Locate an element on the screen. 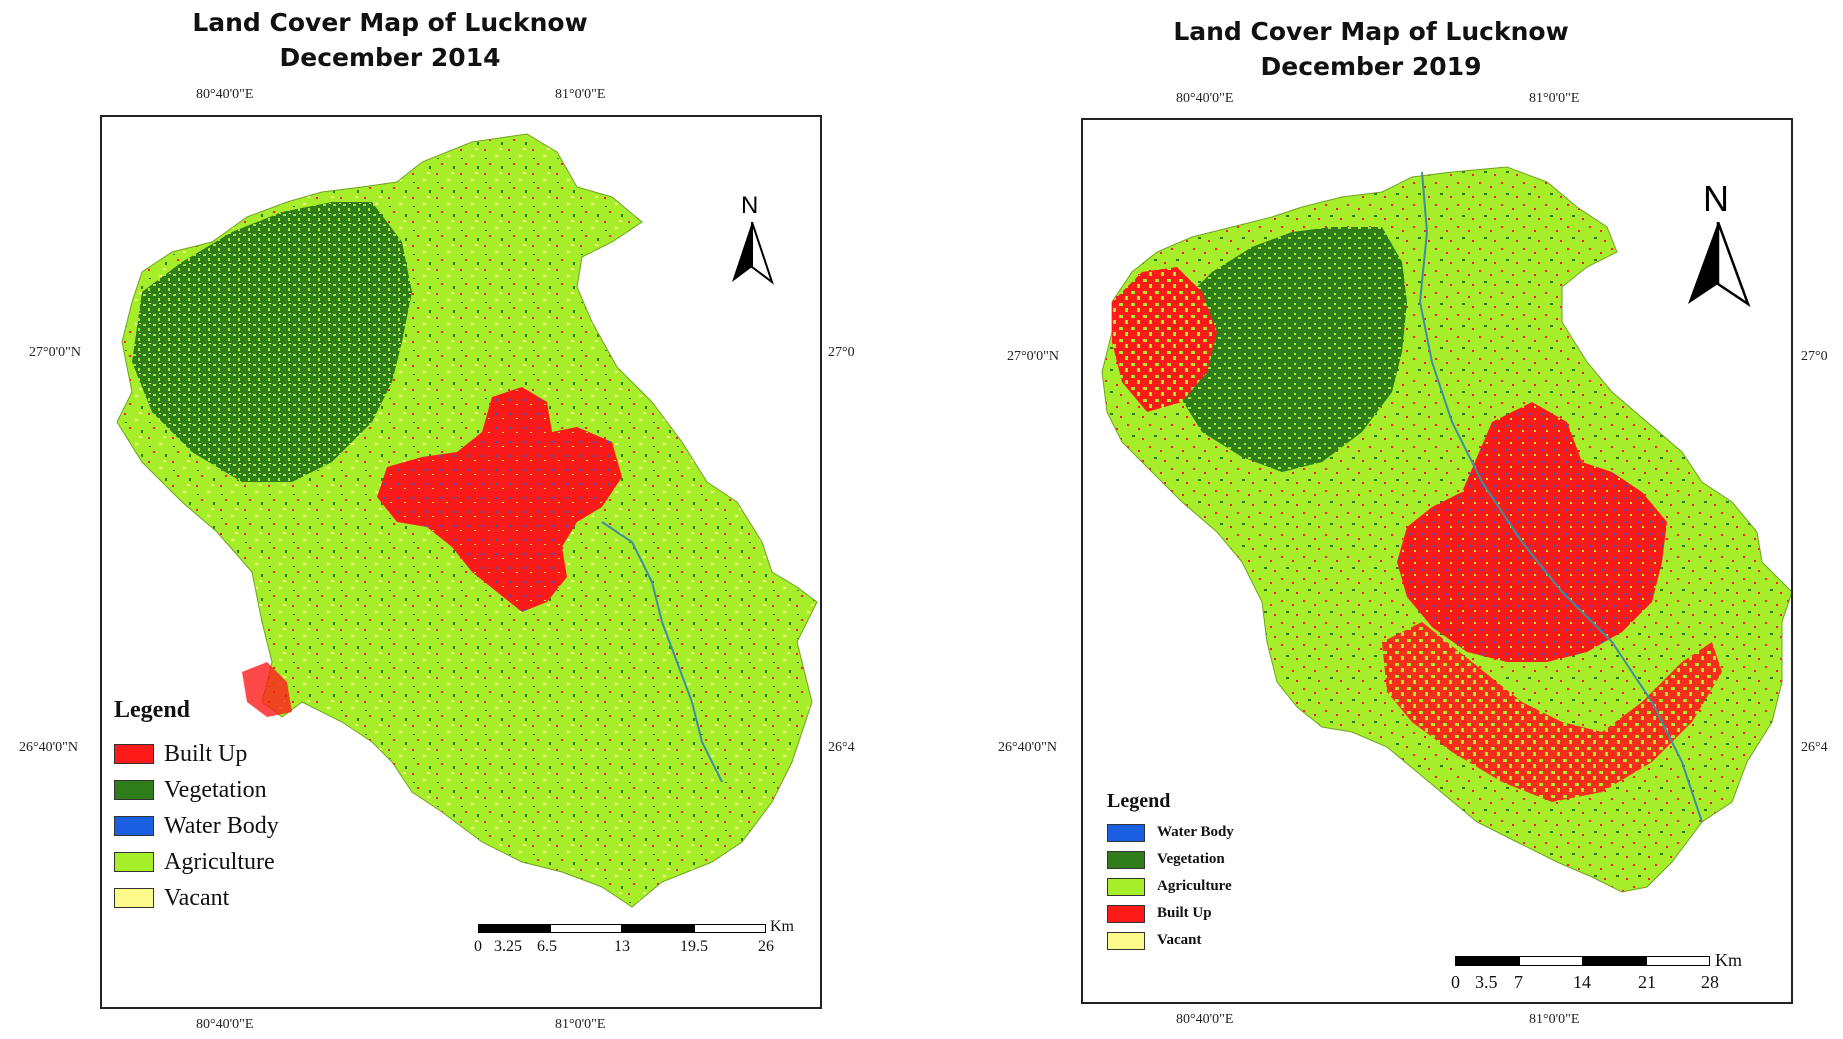 The image size is (1843, 1039). scale-label: 7 is located at coordinates (1518, 982).